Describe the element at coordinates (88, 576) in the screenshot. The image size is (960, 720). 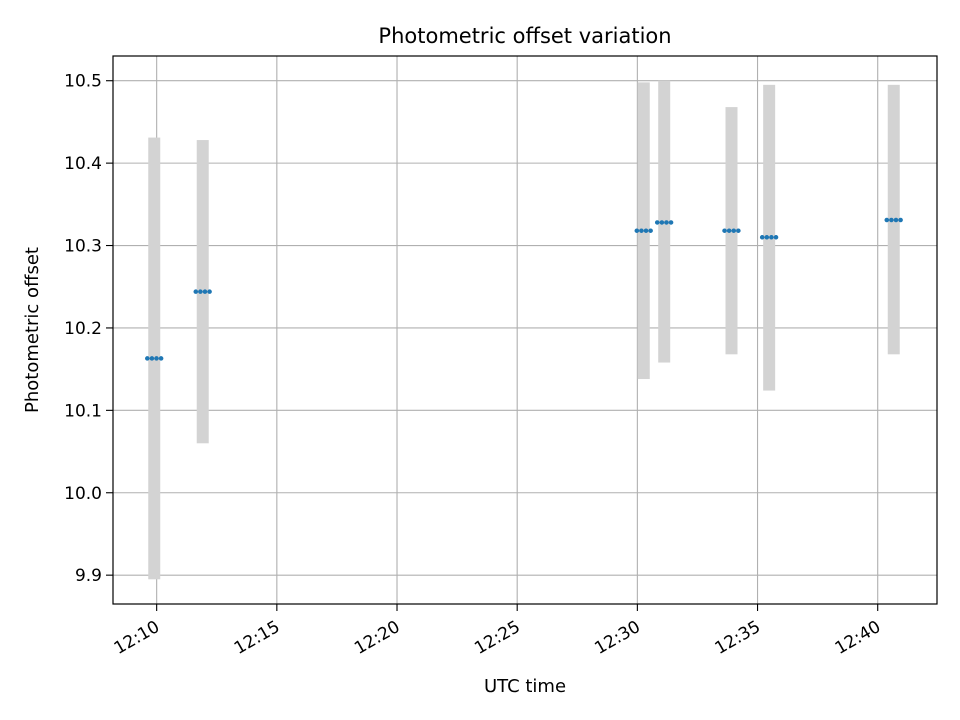
I see `y-tick-label: 9.9` at that location.